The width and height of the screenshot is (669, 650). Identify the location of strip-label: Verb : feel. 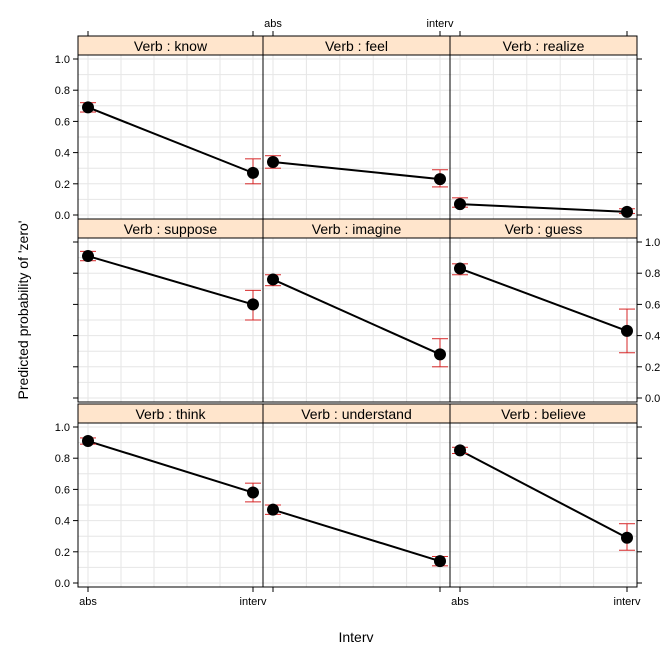
(356, 46).